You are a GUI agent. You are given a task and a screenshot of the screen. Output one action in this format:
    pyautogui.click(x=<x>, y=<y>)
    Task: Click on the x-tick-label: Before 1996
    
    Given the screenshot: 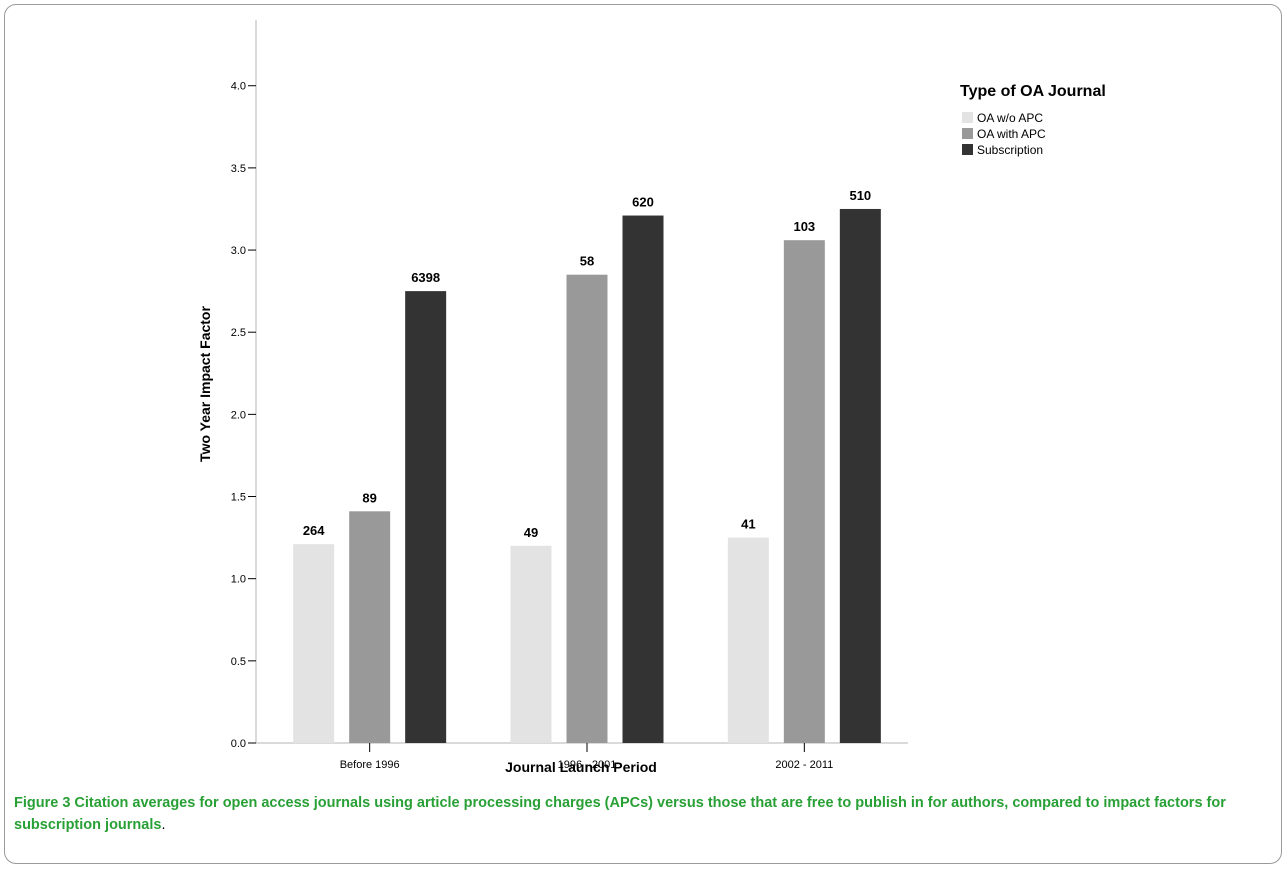 What is the action you would take?
    pyautogui.click(x=370, y=765)
    